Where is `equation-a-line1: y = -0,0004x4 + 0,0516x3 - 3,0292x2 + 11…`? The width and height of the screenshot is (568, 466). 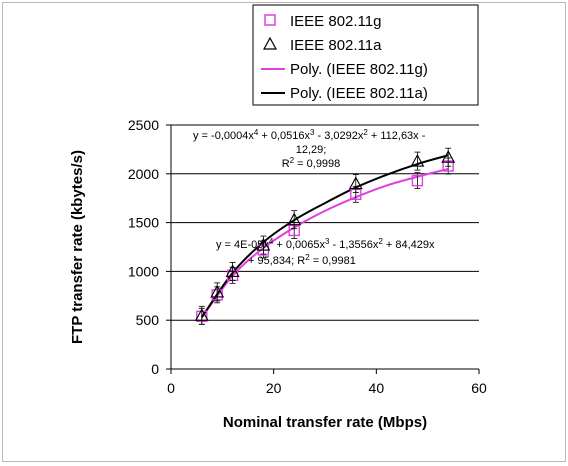 equation-a-line1: y = -0,0004x4 + 0,0516x3 - 3,0292x2 + 11… is located at coordinates (309, 135).